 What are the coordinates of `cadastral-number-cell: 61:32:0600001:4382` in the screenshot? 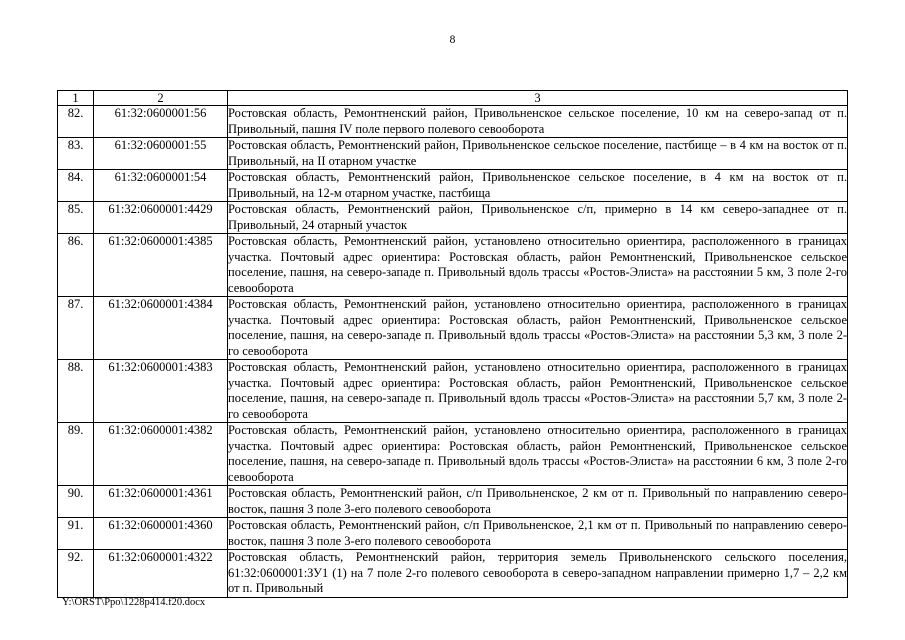 It's located at (160, 454).